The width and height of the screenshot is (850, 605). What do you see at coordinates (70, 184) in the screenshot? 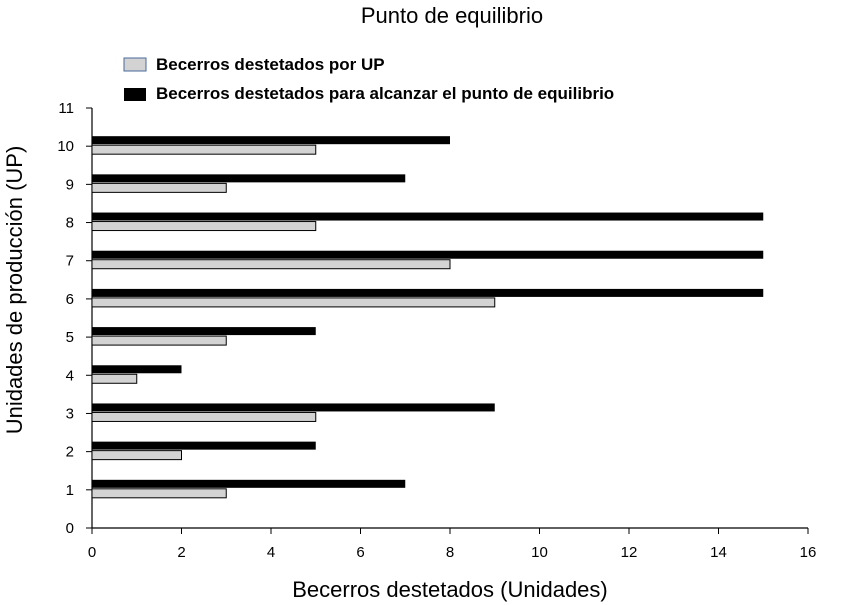
I see `y-tick-label: 9` at bounding box center [70, 184].